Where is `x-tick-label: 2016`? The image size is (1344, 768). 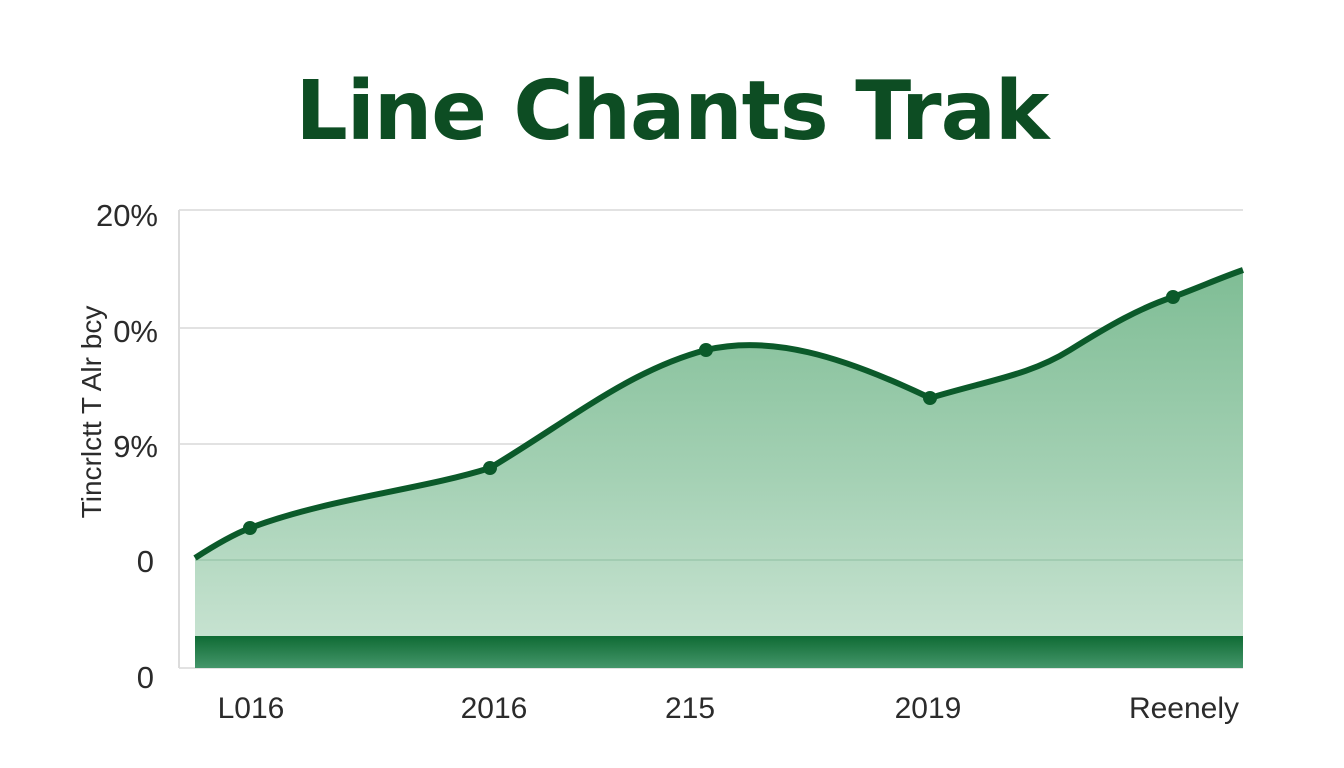
x-tick-label: 2016 is located at coordinates (494, 708).